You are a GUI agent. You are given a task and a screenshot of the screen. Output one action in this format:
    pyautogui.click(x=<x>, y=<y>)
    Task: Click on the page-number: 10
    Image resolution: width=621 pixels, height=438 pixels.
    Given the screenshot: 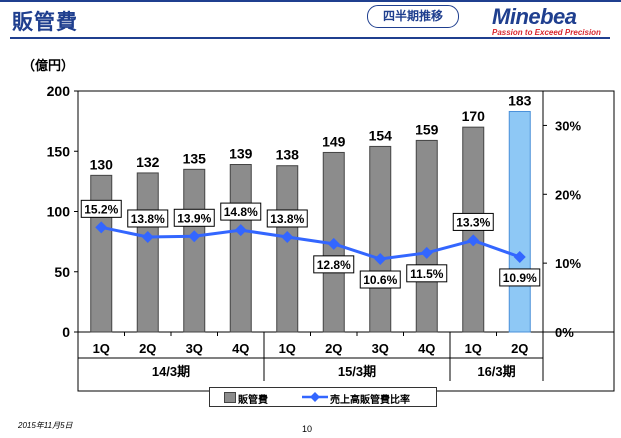 What is the action you would take?
    pyautogui.click(x=307, y=429)
    